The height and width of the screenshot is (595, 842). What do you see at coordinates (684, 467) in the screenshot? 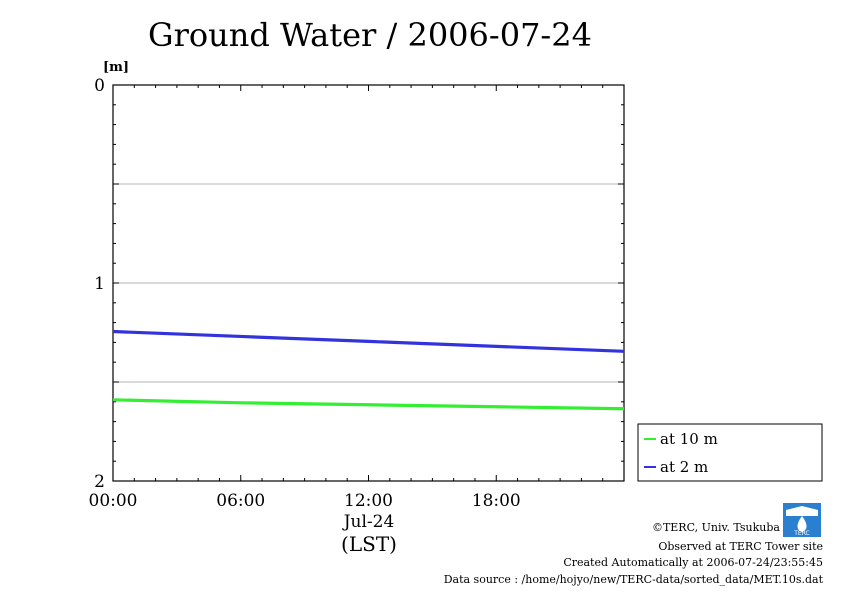
I see `legend-label: at 2 m` at bounding box center [684, 467].